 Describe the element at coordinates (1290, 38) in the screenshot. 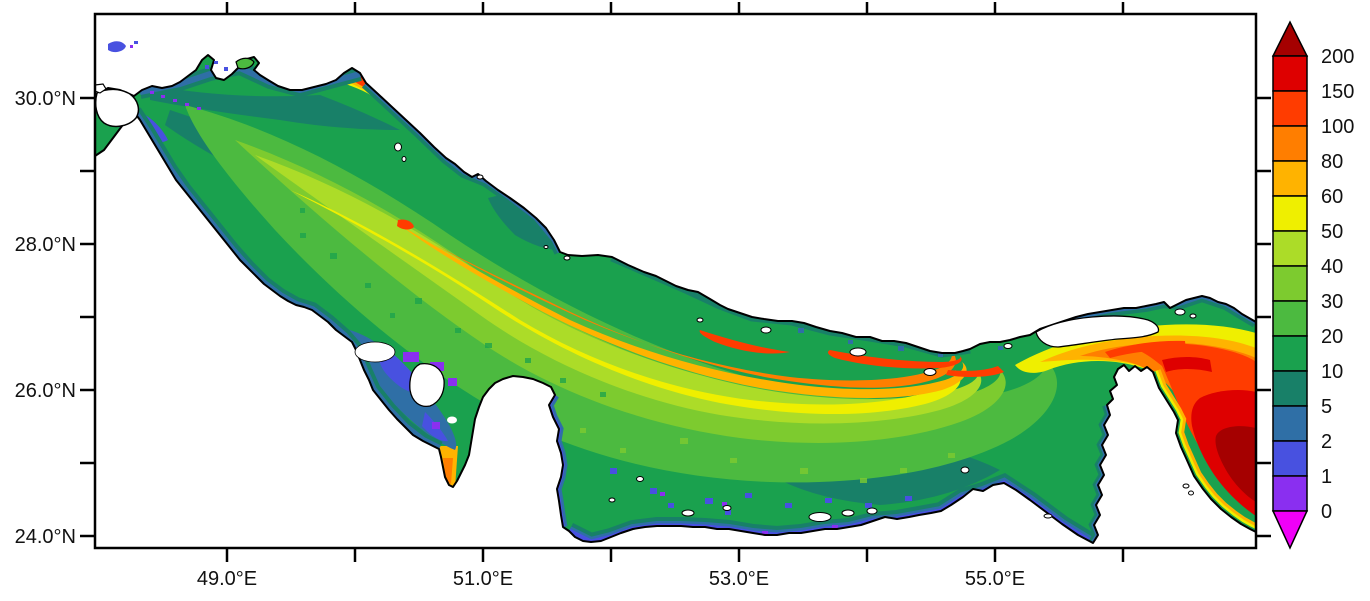

I see `colorbar-over-arrow` at that location.